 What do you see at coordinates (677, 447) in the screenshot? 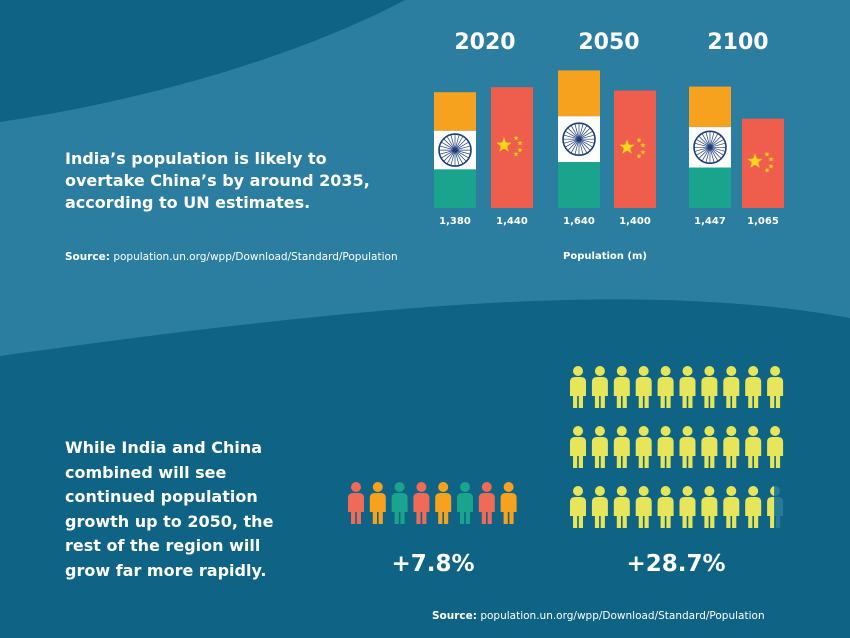
I see `rest-of-region-growth-people` at bounding box center [677, 447].